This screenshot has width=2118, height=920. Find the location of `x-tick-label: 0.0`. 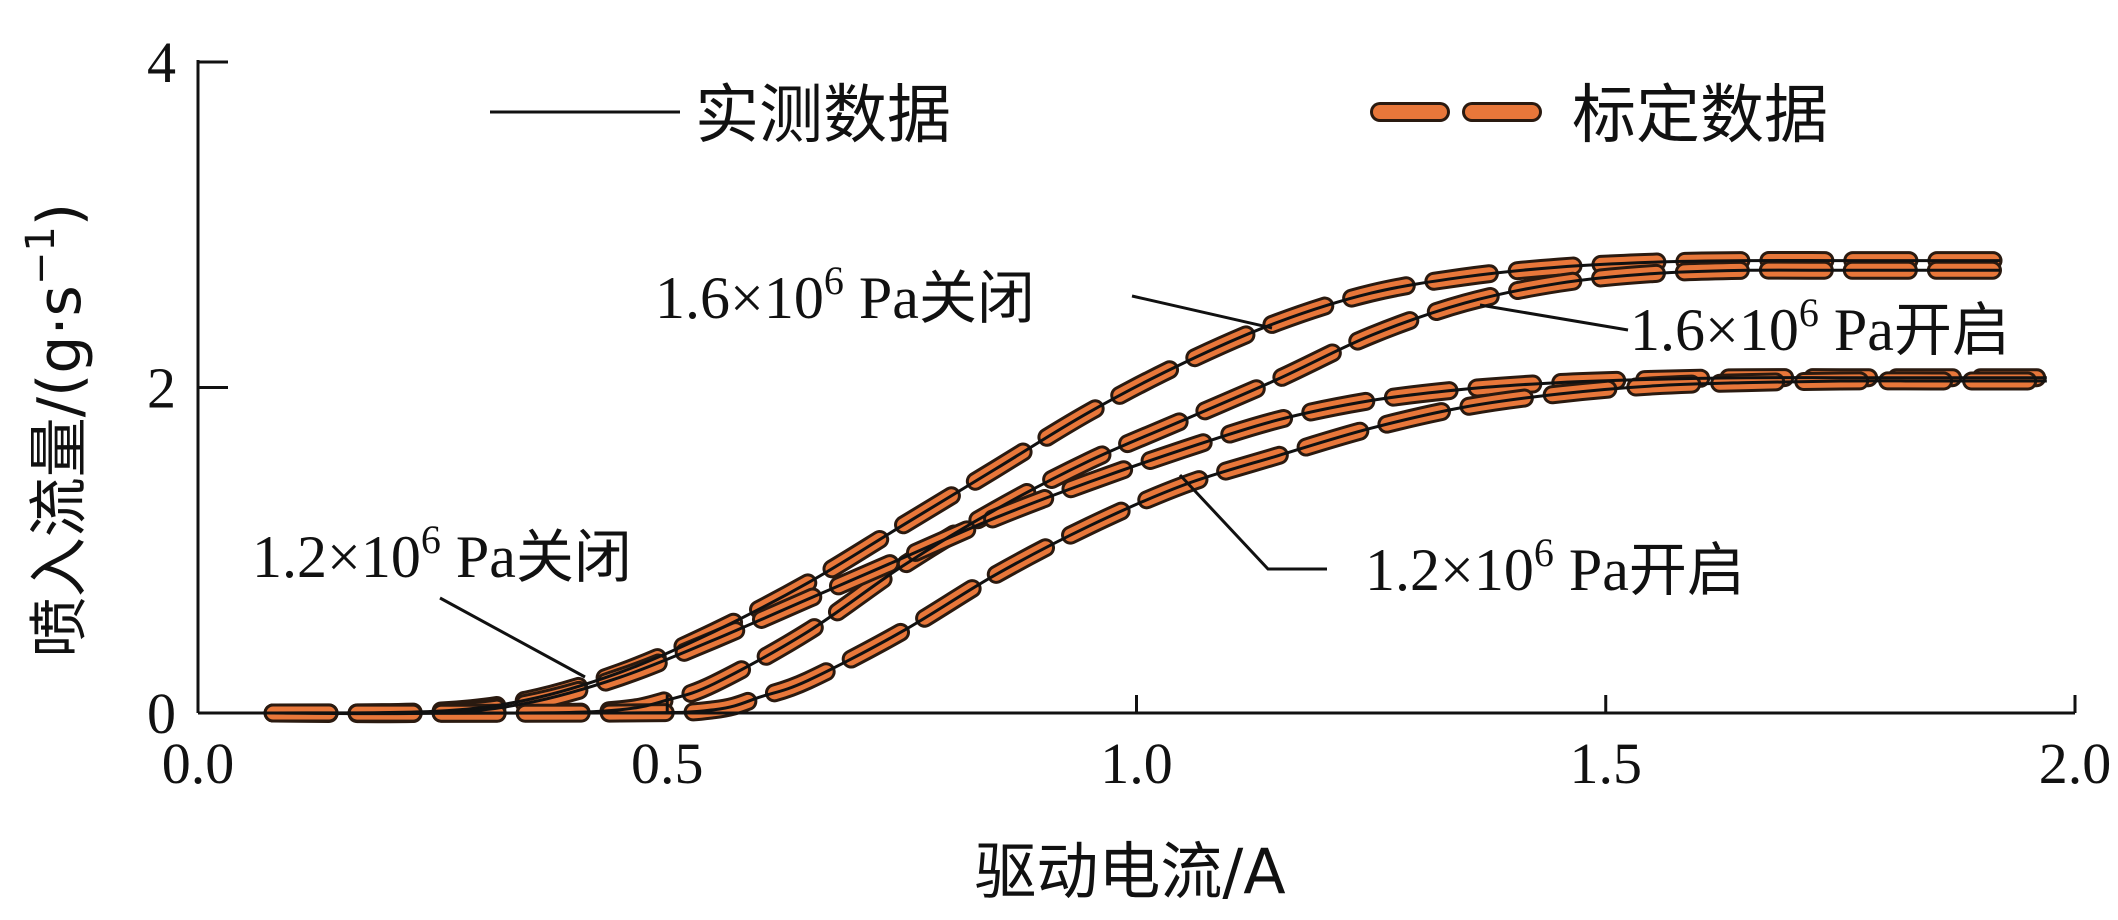

x-tick-label: 0.0 is located at coordinates (198, 763).